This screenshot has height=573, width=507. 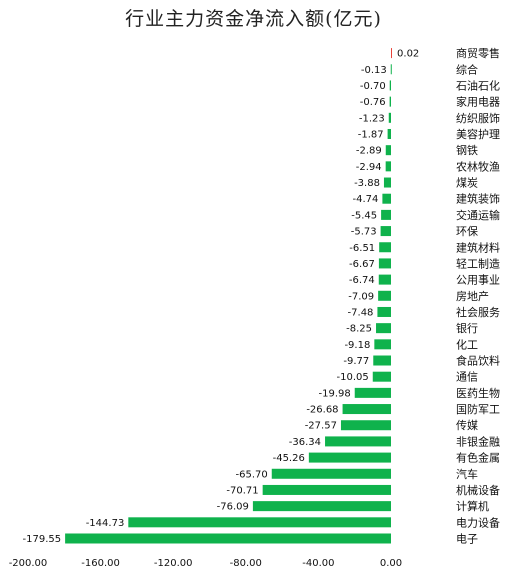 What do you see at coordinates (322, 410) in the screenshot?
I see `value-label: -26.68` at bounding box center [322, 410].